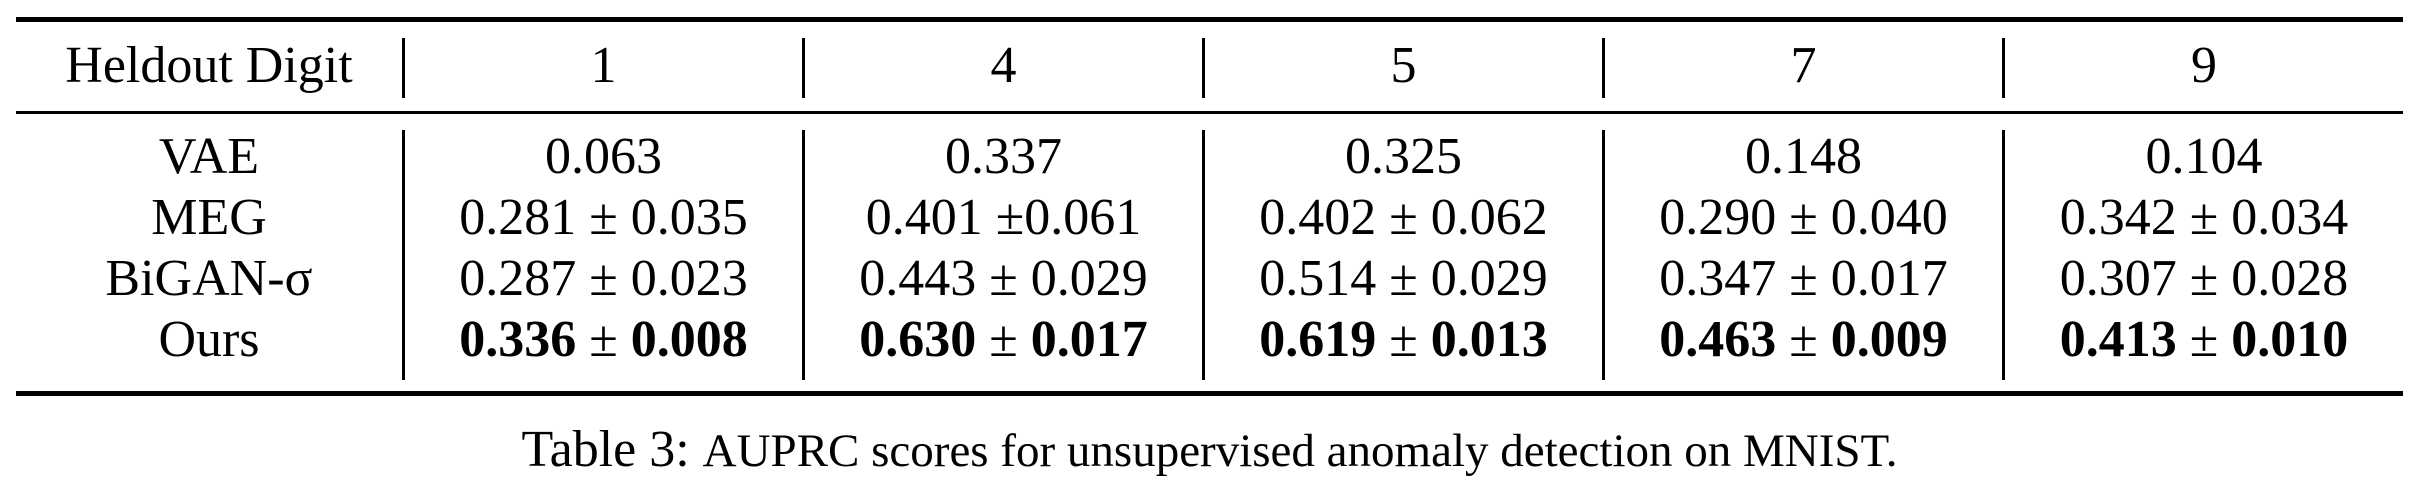 The image size is (2419, 491). Describe the element at coordinates (1318, 339) in the screenshot. I see `cell-mean: 0.619` at that location.